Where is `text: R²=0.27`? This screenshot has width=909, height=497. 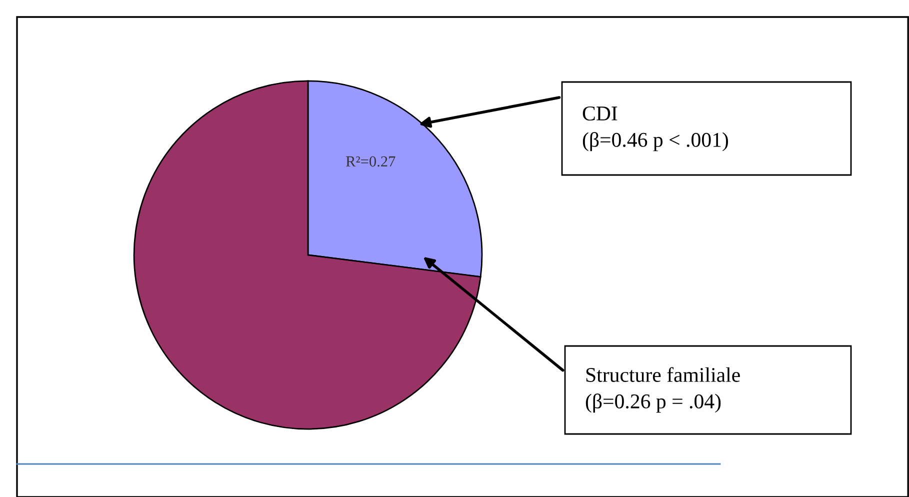 text: R²=0.27 is located at coordinates (371, 161).